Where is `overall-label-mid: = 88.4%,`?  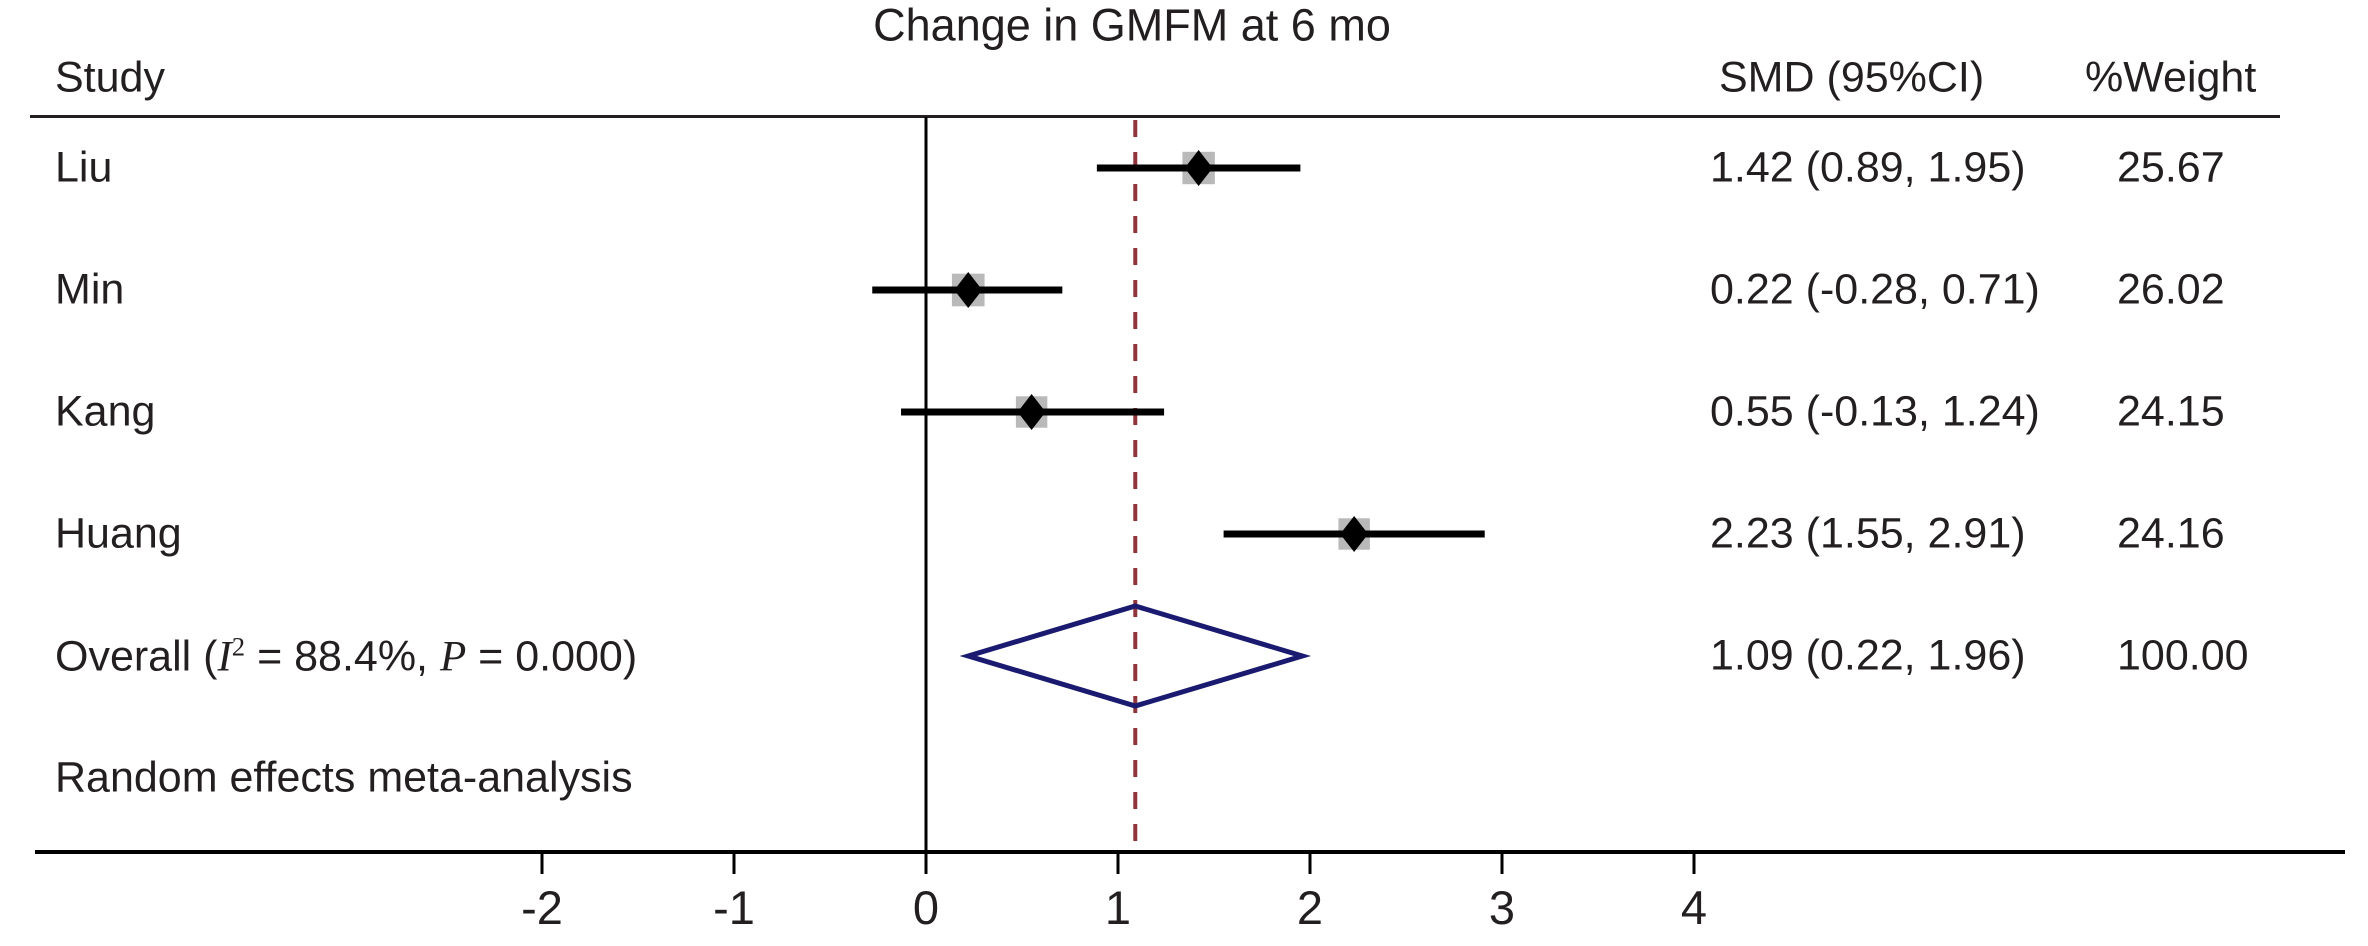
overall-label-mid: = 88.4%, is located at coordinates (342, 656).